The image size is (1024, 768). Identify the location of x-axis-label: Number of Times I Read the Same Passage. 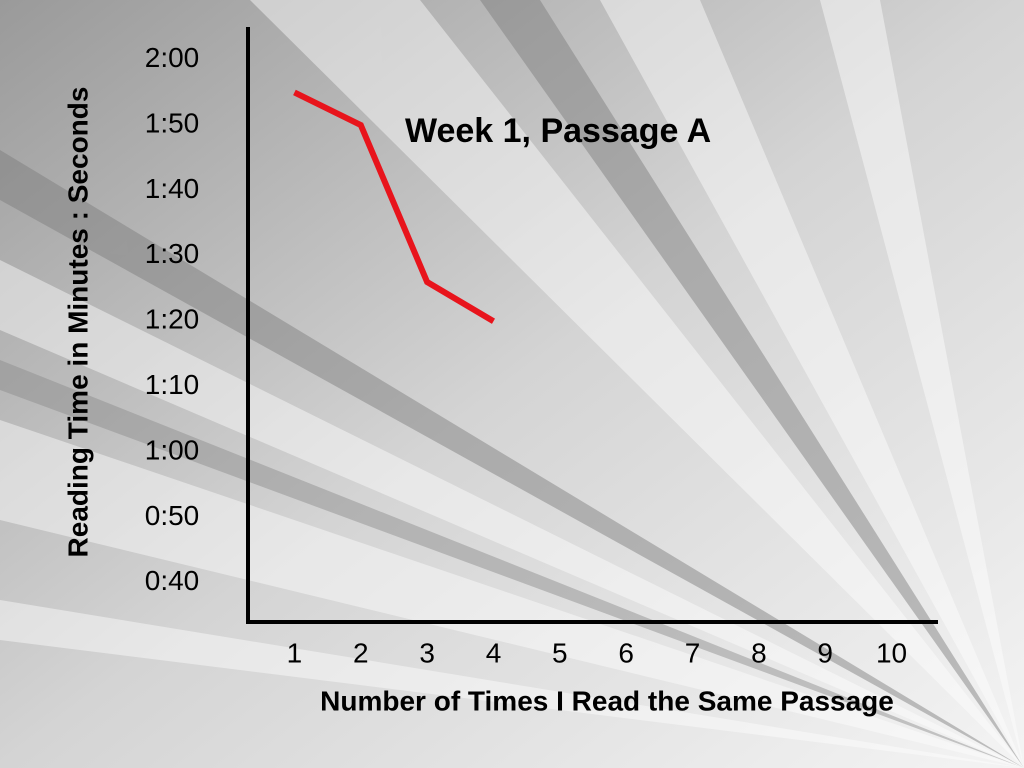
(607, 700).